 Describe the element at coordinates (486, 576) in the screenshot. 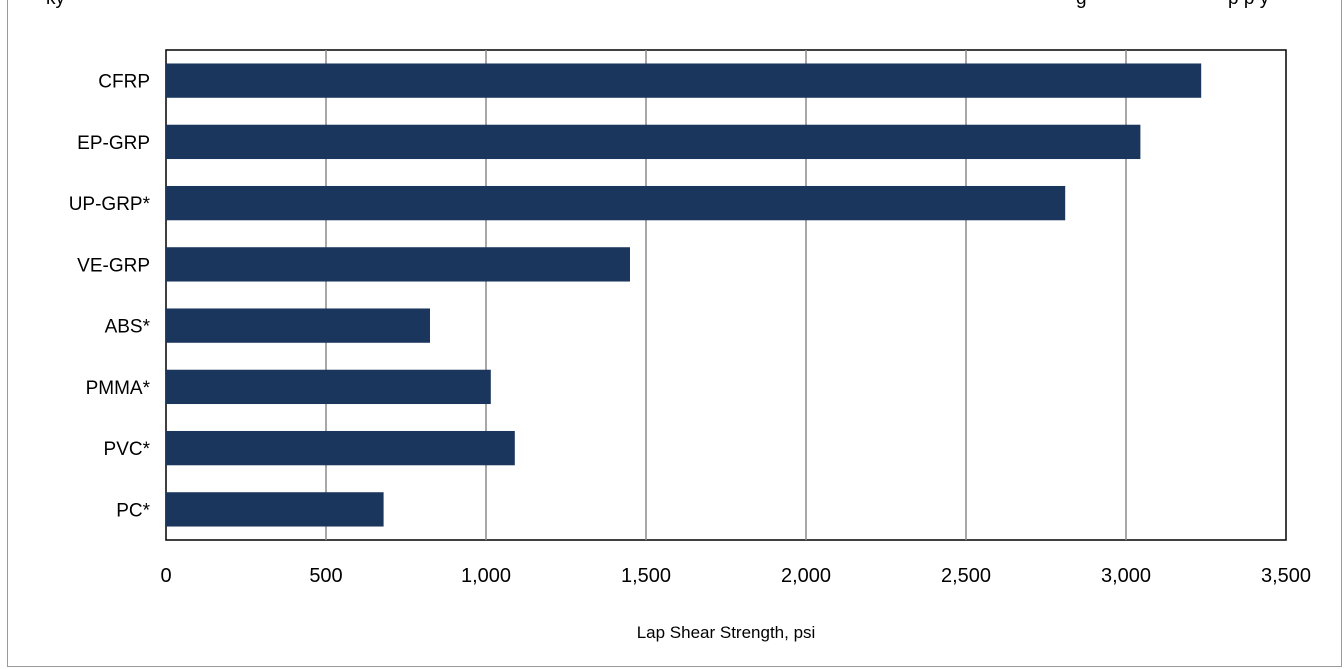

I see `x-tick-label: 1,000` at that location.